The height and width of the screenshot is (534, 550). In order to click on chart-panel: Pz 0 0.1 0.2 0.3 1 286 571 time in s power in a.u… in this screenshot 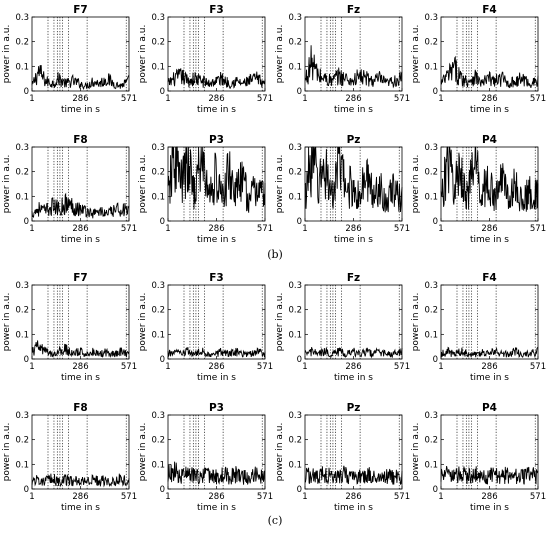, I will do `click(342, 457)`.